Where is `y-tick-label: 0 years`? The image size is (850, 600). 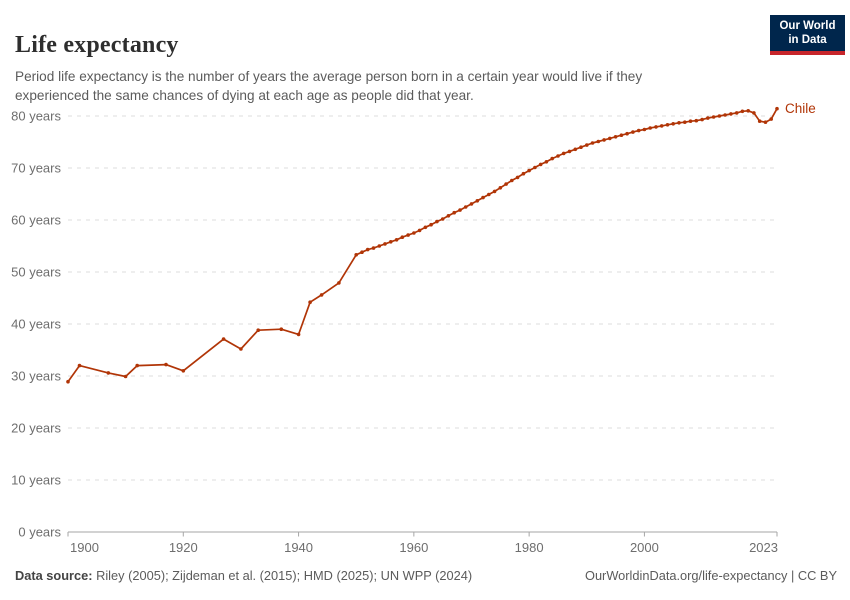
y-tick-label: 0 years is located at coordinates (39, 532).